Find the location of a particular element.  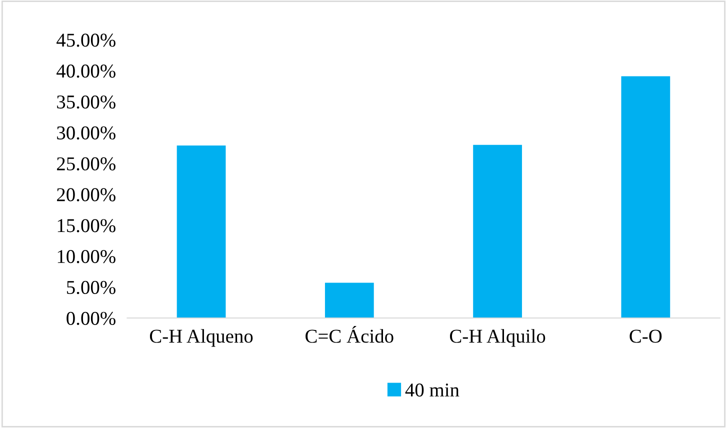

y-tick-label: 10.00% is located at coordinates (87, 257).